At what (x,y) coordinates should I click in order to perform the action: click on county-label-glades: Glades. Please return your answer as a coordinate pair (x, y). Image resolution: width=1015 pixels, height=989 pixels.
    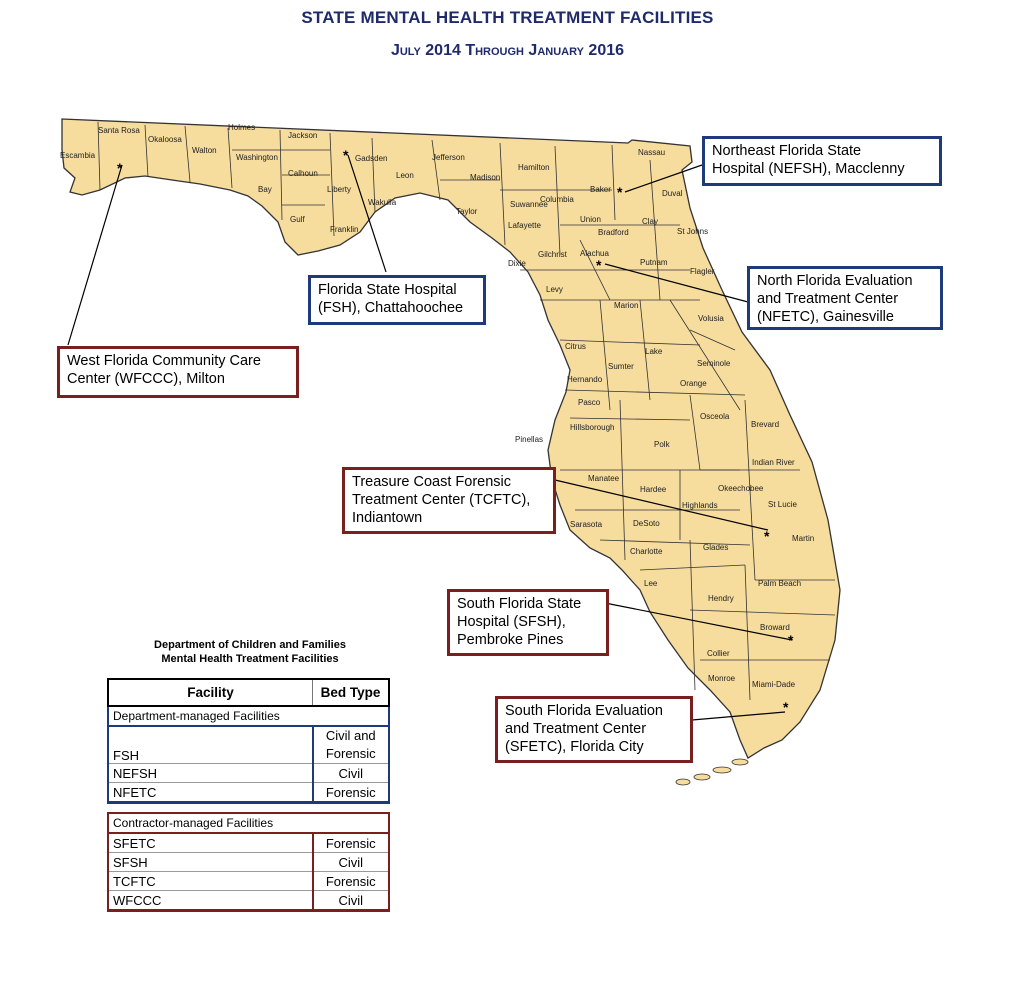
    Looking at the image, I should click on (715, 547).